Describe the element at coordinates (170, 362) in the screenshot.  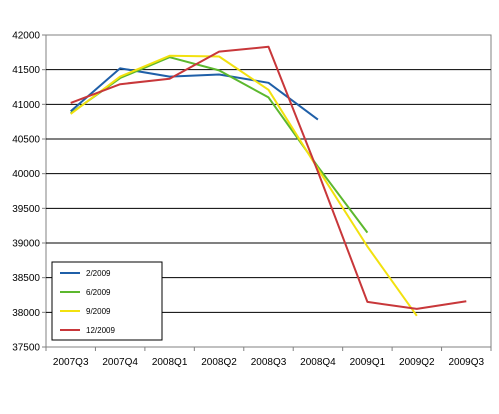
I see `x-tick-label: 2008Q1` at that location.